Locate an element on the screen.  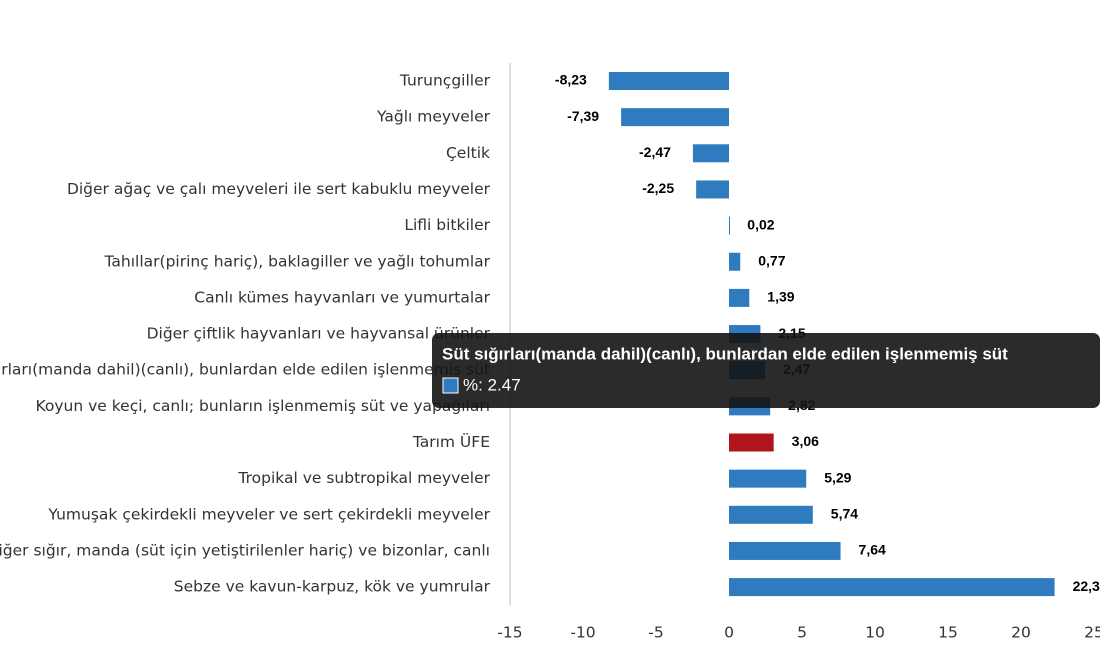
x-tick-label: 5 is located at coordinates (802, 633).